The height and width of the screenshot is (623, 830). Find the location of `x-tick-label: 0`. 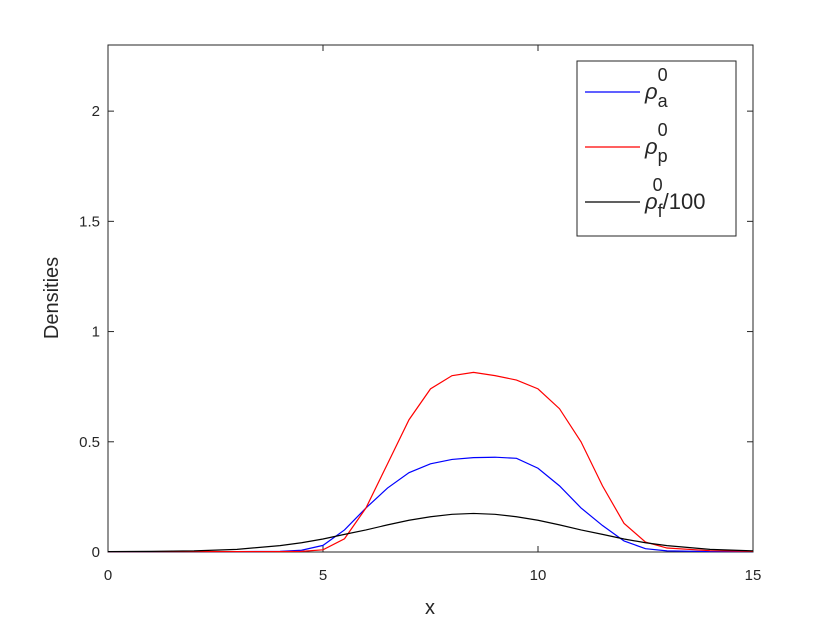

x-tick-label: 0 is located at coordinates (108, 575).